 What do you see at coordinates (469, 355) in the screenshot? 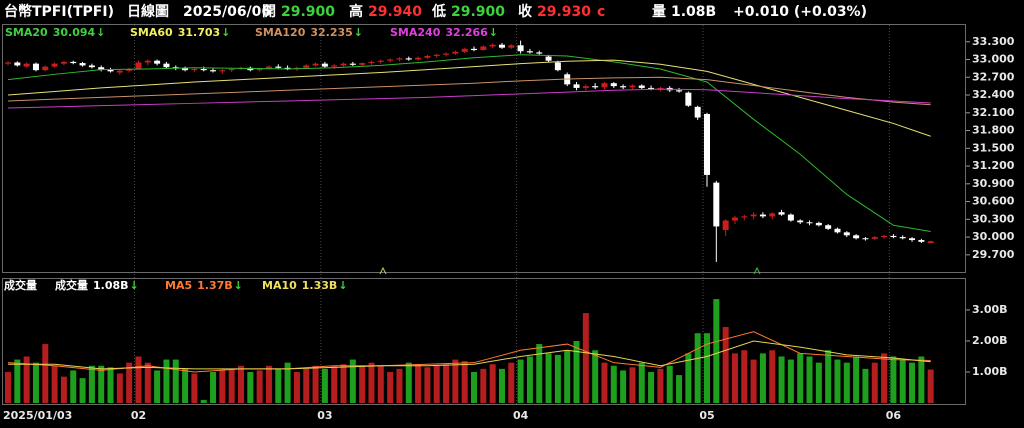
I see `ma-line` at bounding box center [469, 355].